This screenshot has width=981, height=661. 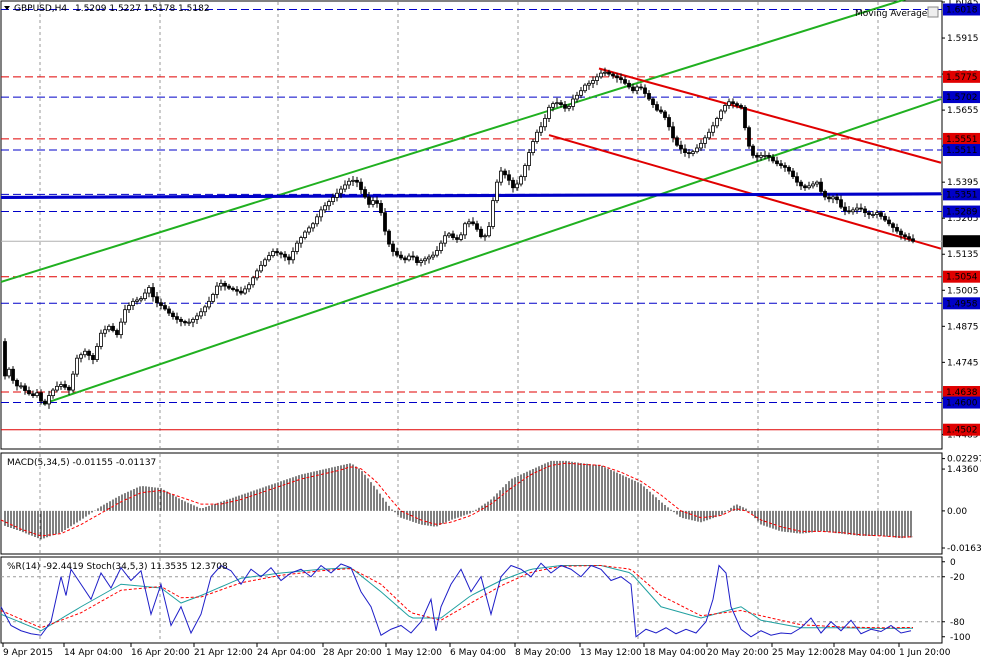 What do you see at coordinates (471, 195) in the screenshot?
I see `blue-horizontal-upper` at bounding box center [471, 195].